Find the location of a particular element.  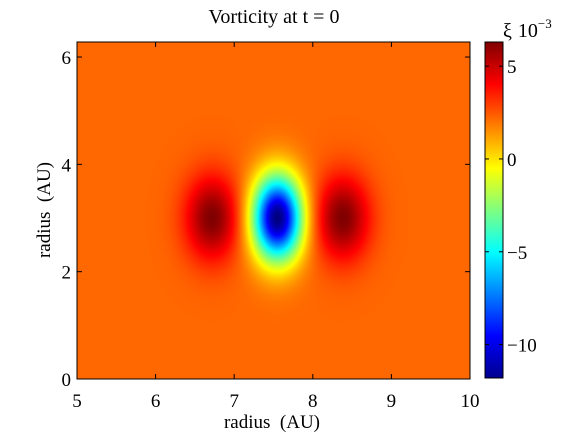

y-tick-label: 2 is located at coordinates (67, 273).